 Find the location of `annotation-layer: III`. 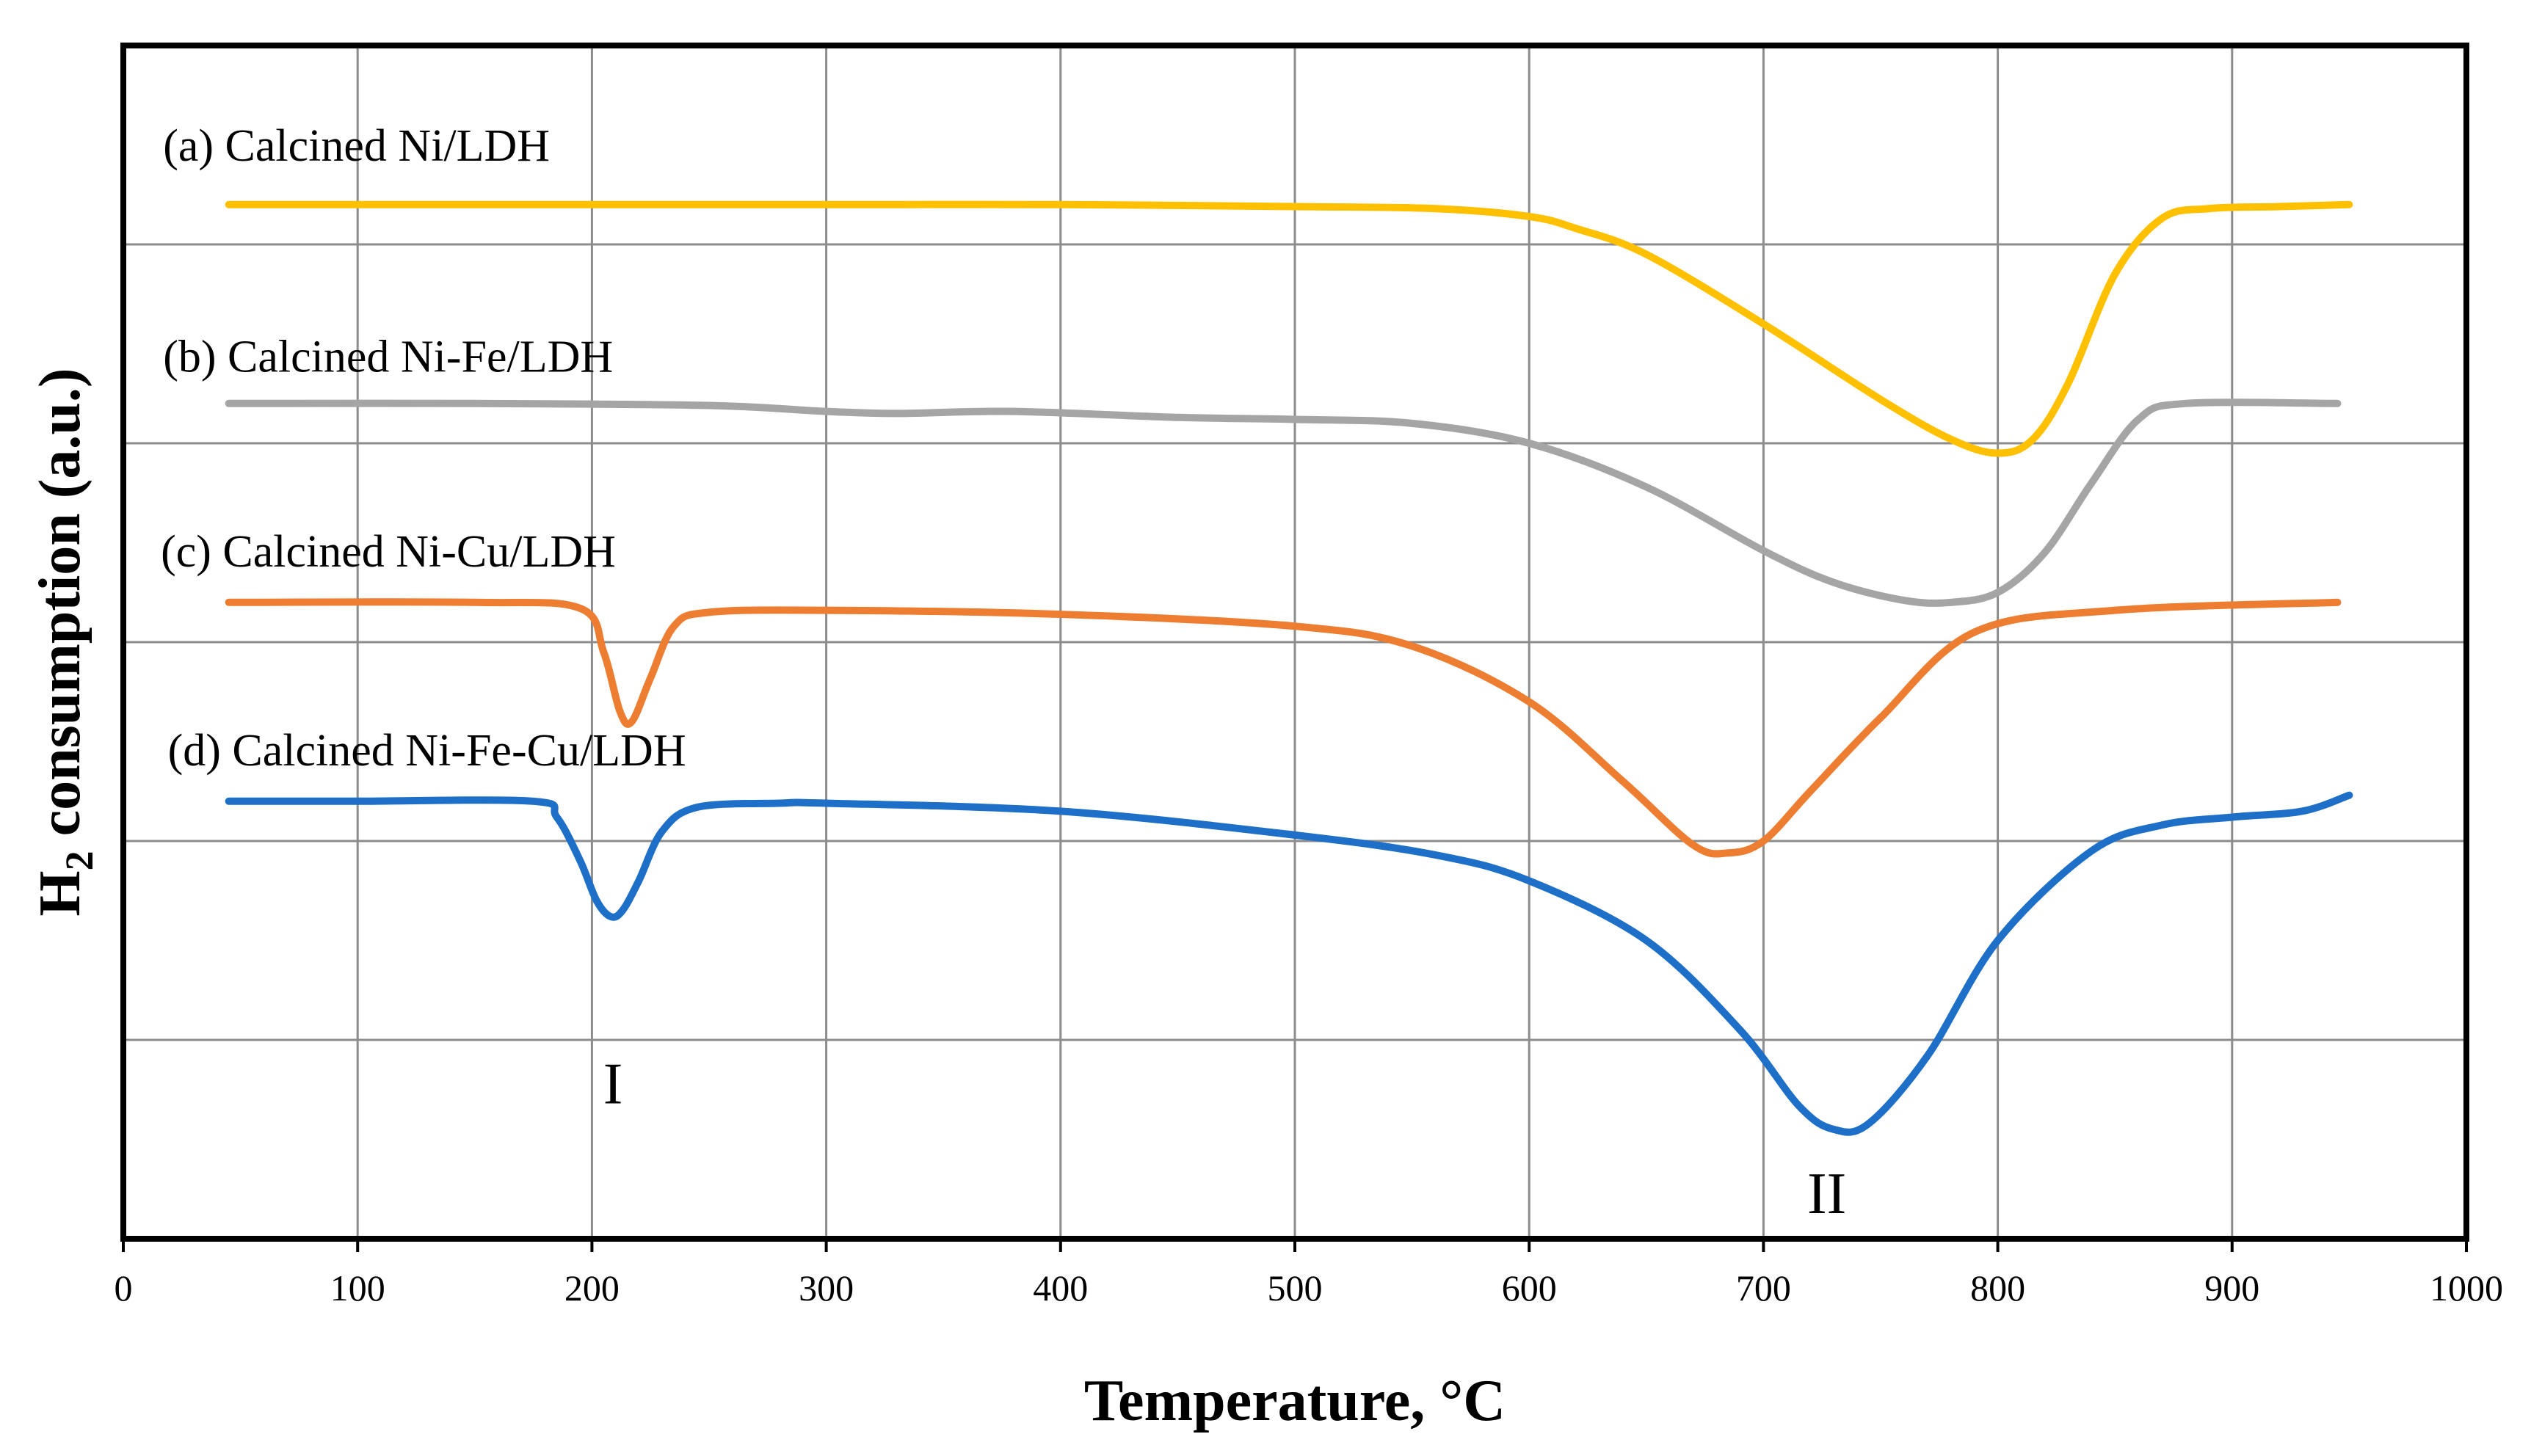

annotation-layer: III is located at coordinates (1225, 1139).